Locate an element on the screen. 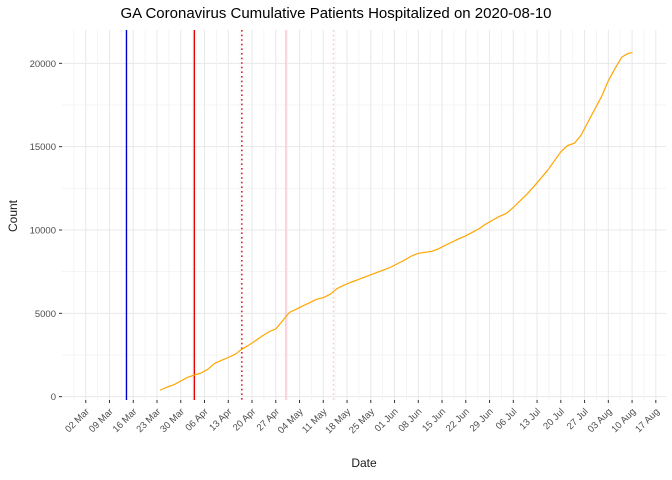  x-axis-title: Date is located at coordinates (364, 463).